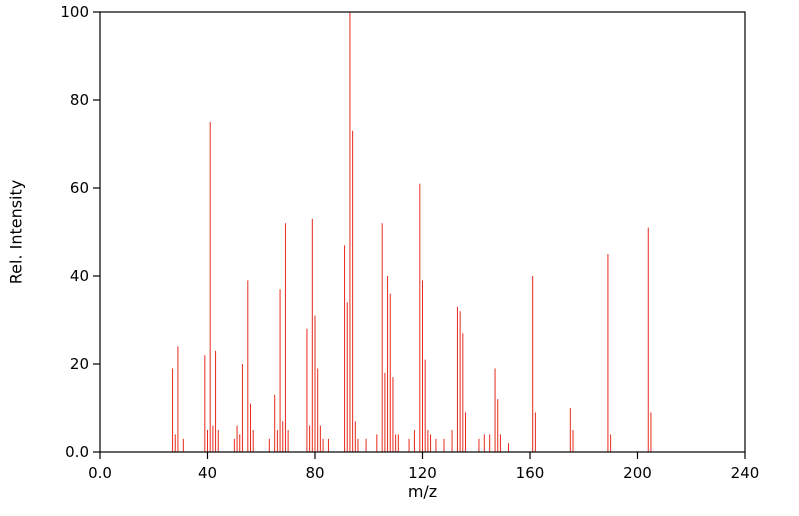 Image resolution: width=799 pixels, height=516 pixels. Describe the element at coordinates (422, 473) in the screenshot. I see `svg-text: 120` at that location.